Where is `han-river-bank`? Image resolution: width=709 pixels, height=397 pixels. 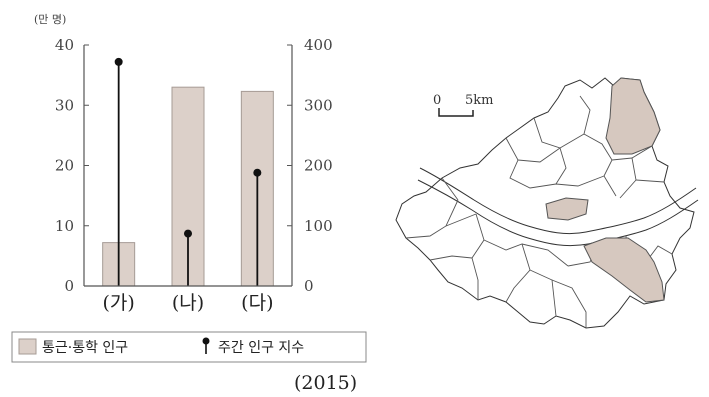 han-river-bank is located at coordinates (558, 213).